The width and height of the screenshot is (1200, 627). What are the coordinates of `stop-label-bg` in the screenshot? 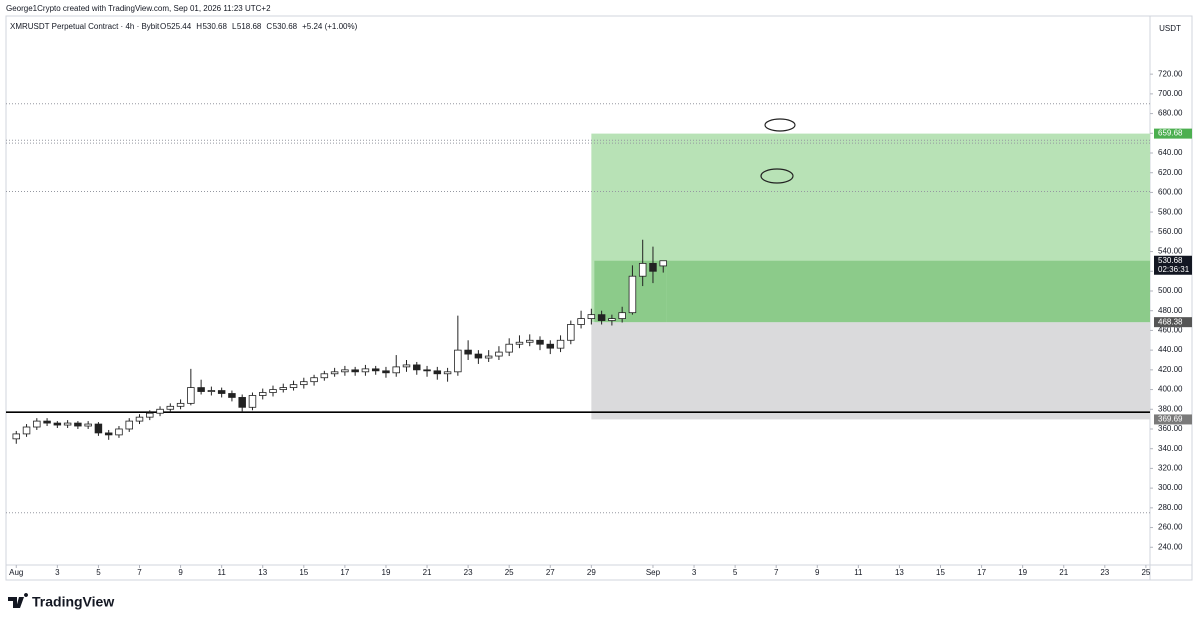 It's located at (1173, 419).